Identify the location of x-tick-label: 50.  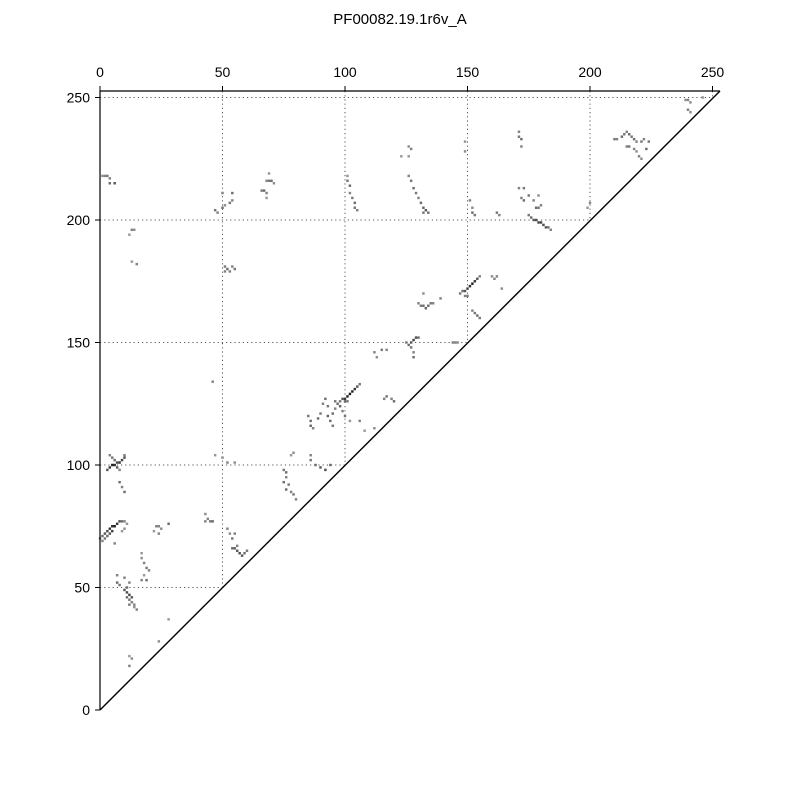
(223, 72).